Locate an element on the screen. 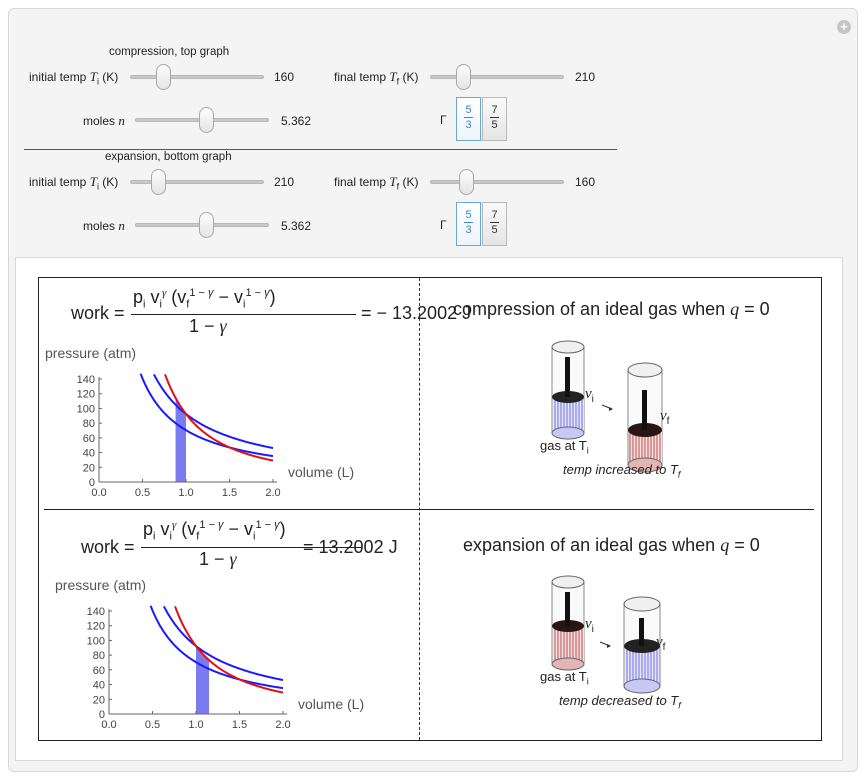 The height and width of the screenshot is (777, 864). compression-gamma-label: Γ is located at coordinates (443, 120).